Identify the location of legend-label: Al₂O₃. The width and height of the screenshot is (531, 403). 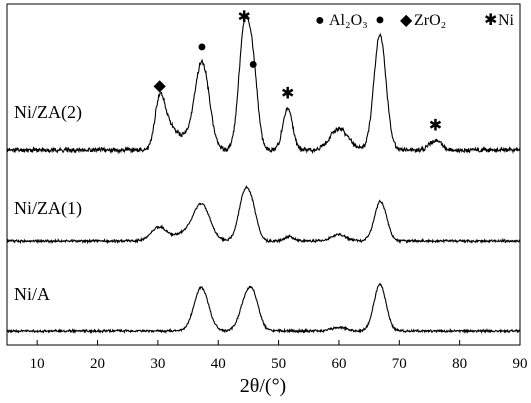
(348, 20).